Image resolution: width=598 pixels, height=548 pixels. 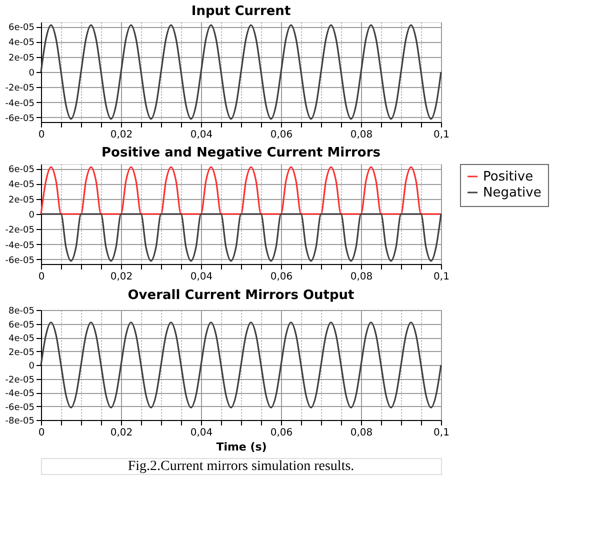 I want to click on y-tick-label: -8e-05, so click(x=19, y=421).